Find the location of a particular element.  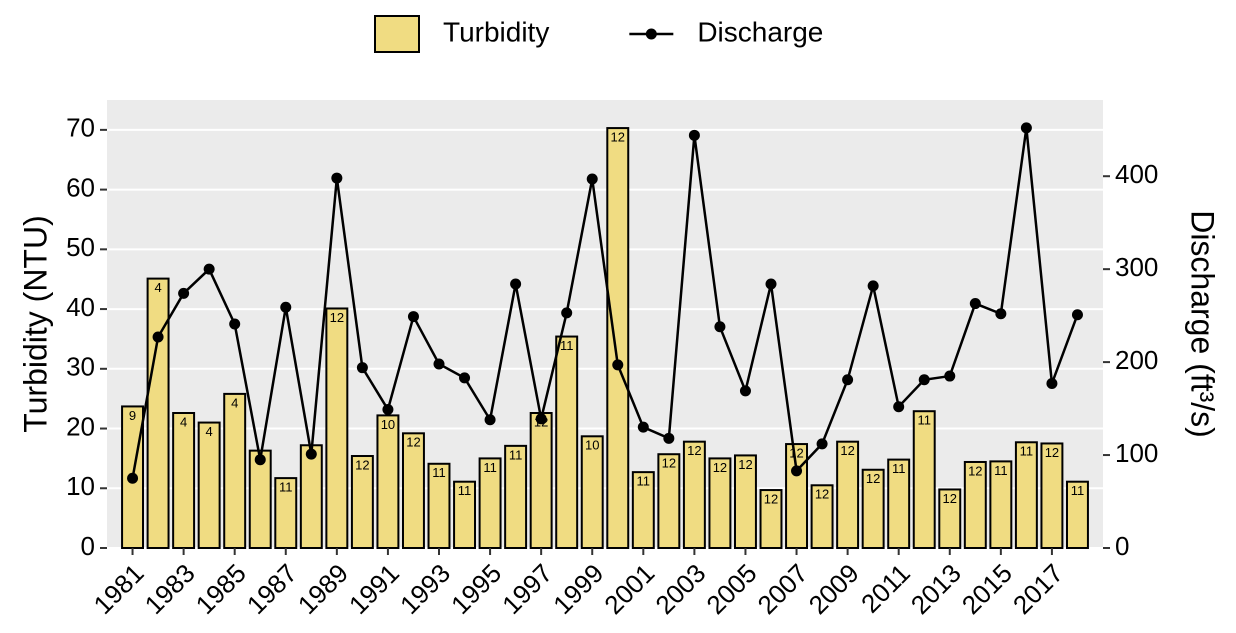

y-tick-label: 40 is located at coordinates (80, 307).